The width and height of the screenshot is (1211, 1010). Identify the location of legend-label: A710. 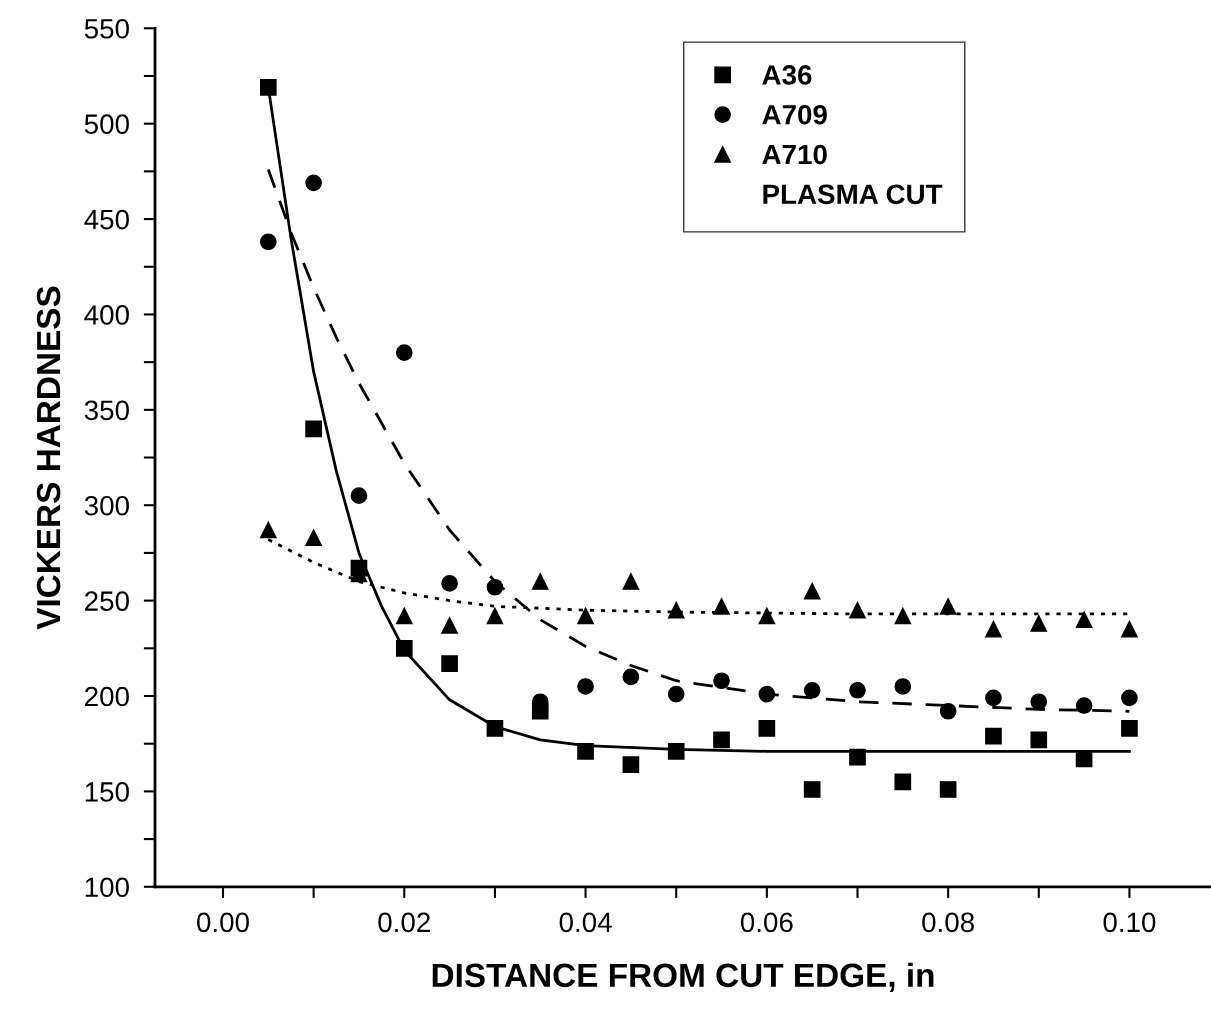
(794, 154).